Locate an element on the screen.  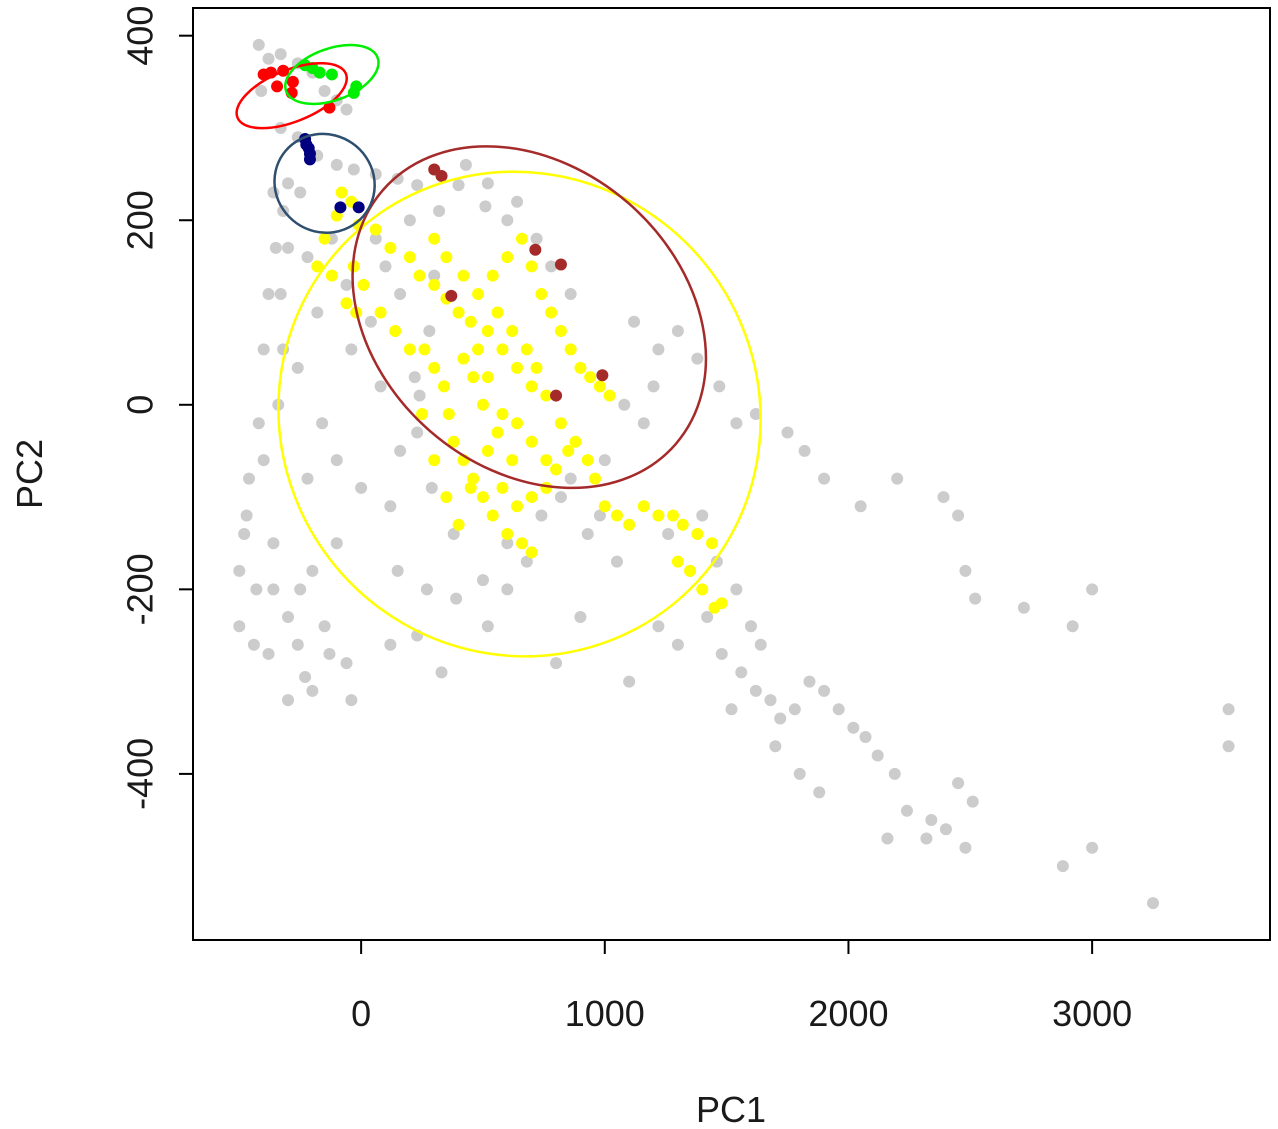
x-axis: 0 1000 2000 3000 is located at coordinates (741, 987).